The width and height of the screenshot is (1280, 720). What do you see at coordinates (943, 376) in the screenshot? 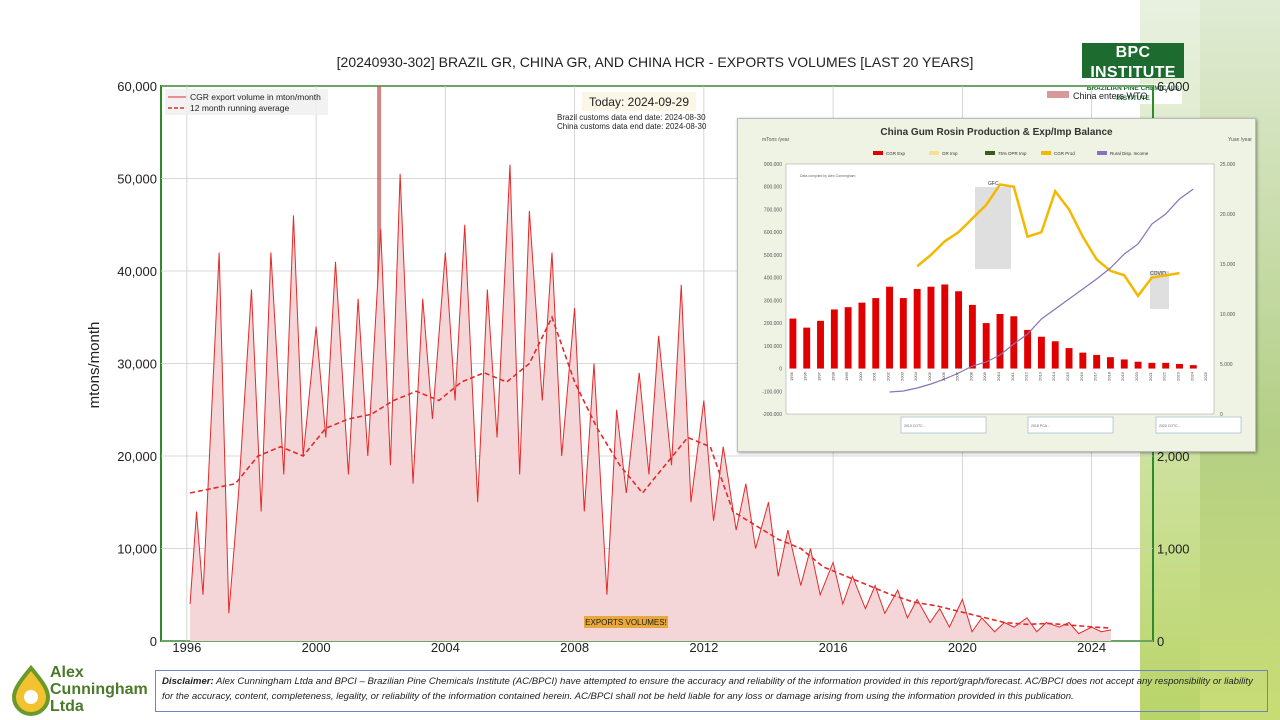
I see `inset-x-tick-label: 2006` at bounding box center [943, 376].